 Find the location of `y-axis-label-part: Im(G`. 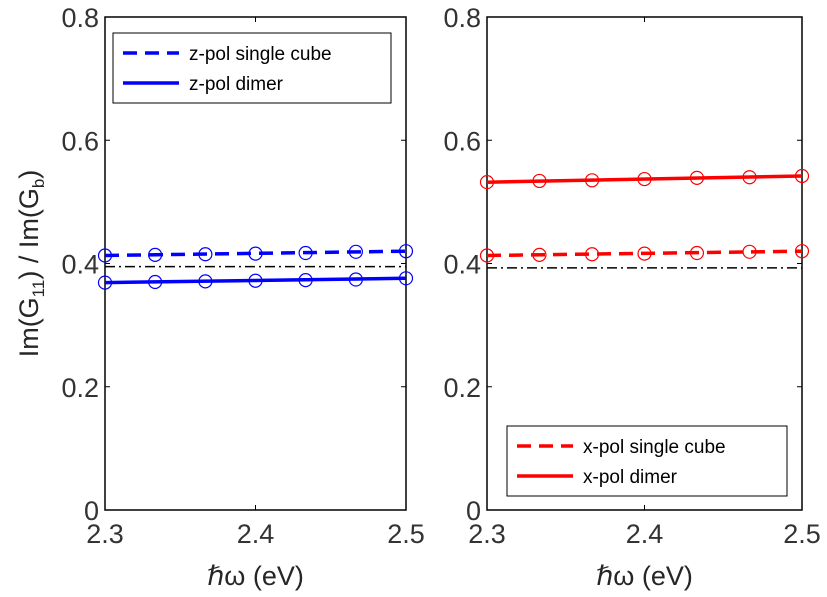

y-axis-label-part: Im(G is located at coordinates (29, 327).